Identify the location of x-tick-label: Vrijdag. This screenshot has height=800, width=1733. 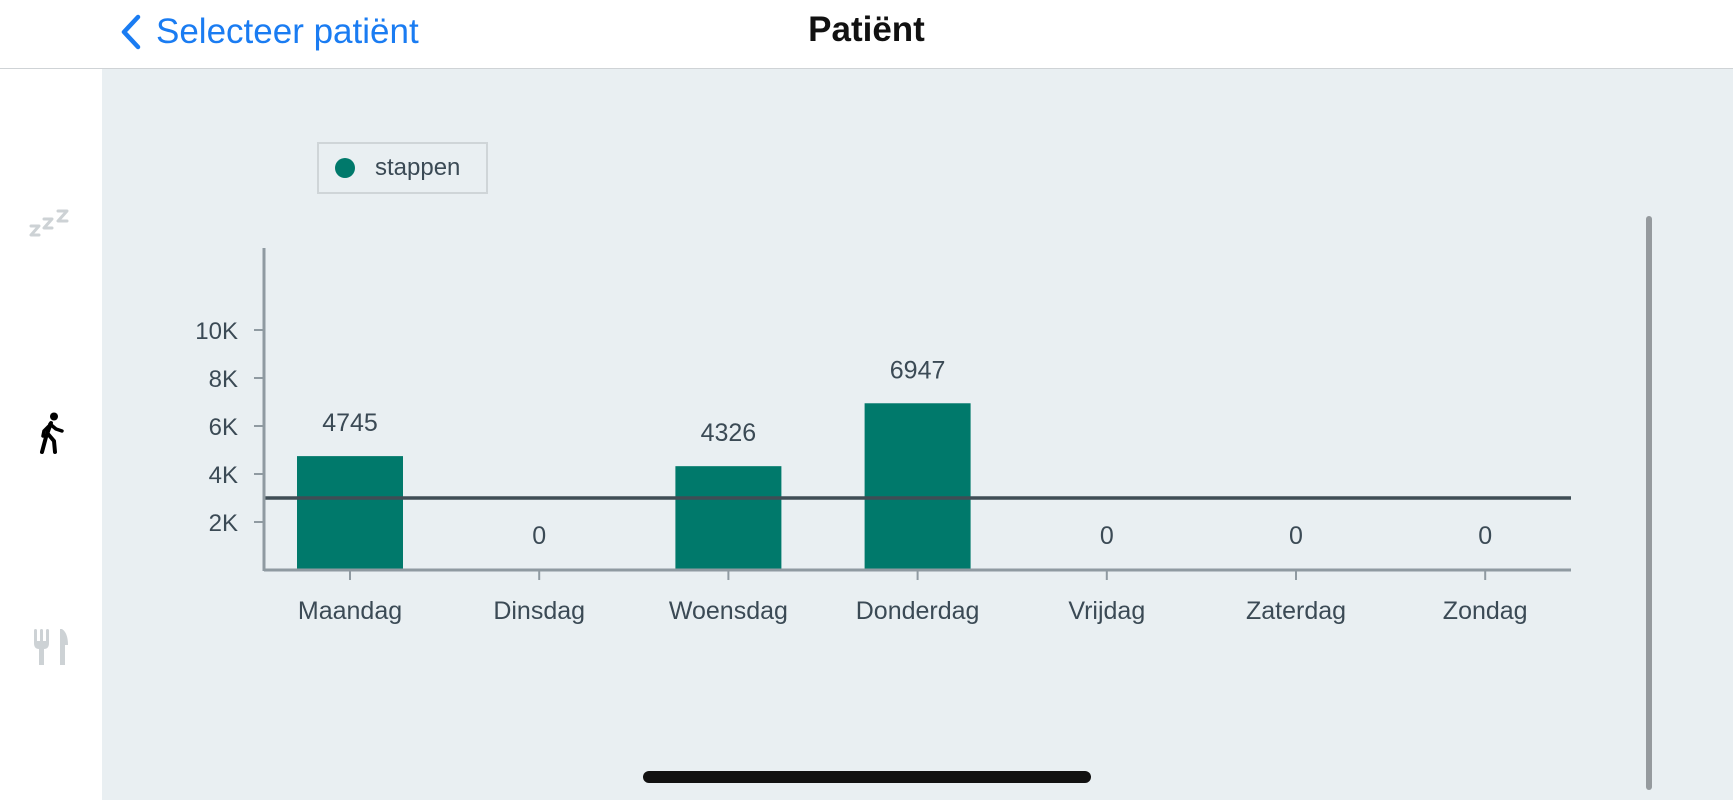
(1106, 611).